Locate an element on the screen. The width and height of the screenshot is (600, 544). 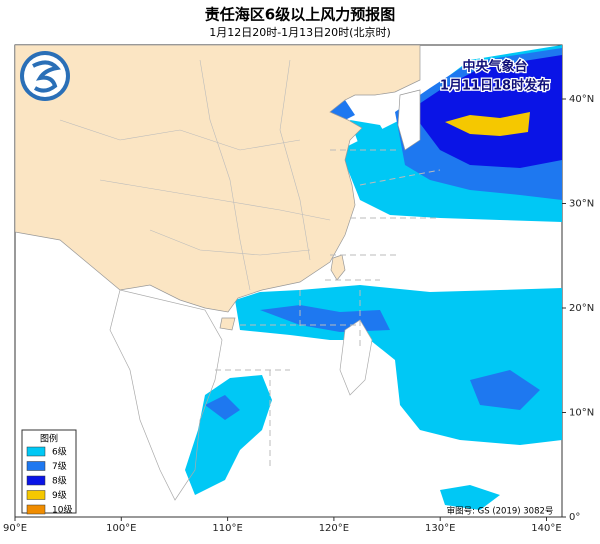
title: 责任海区6级以上风力预报图 is located at coordinates (300, 15).